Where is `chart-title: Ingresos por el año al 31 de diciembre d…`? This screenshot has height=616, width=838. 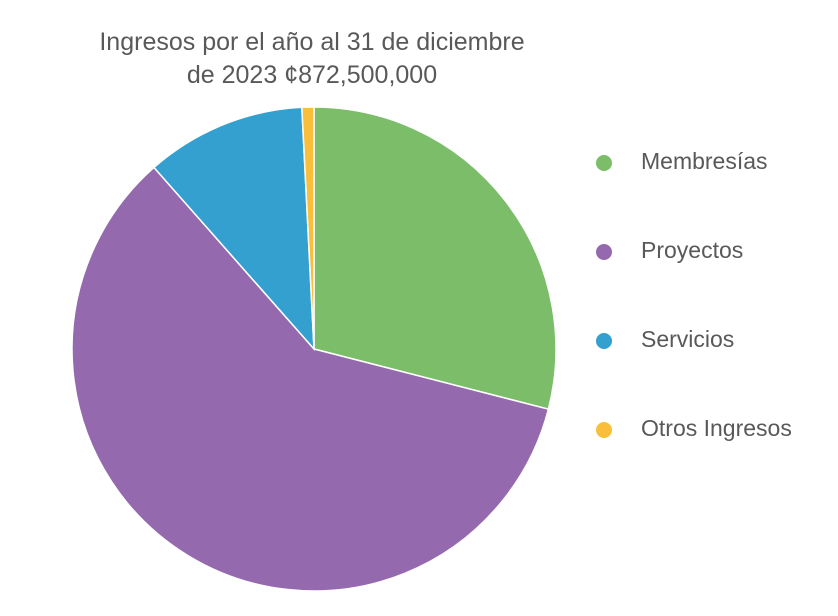 chart-title: Ingresos por el año al 31 de diciembre d… is located at coordinates (312, 59).